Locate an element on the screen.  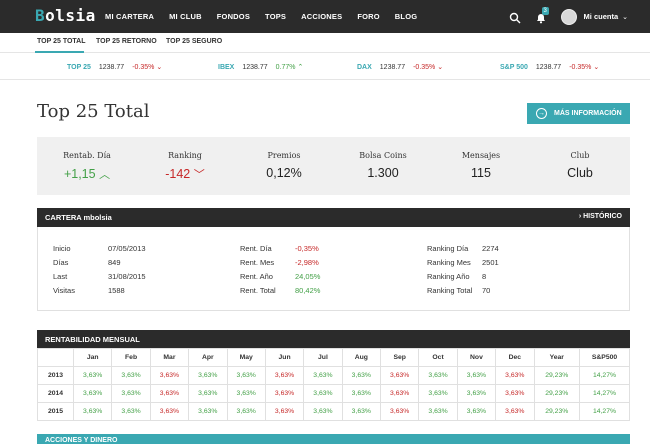
nav-blog: BLOG is located at coordinates (406, 16).